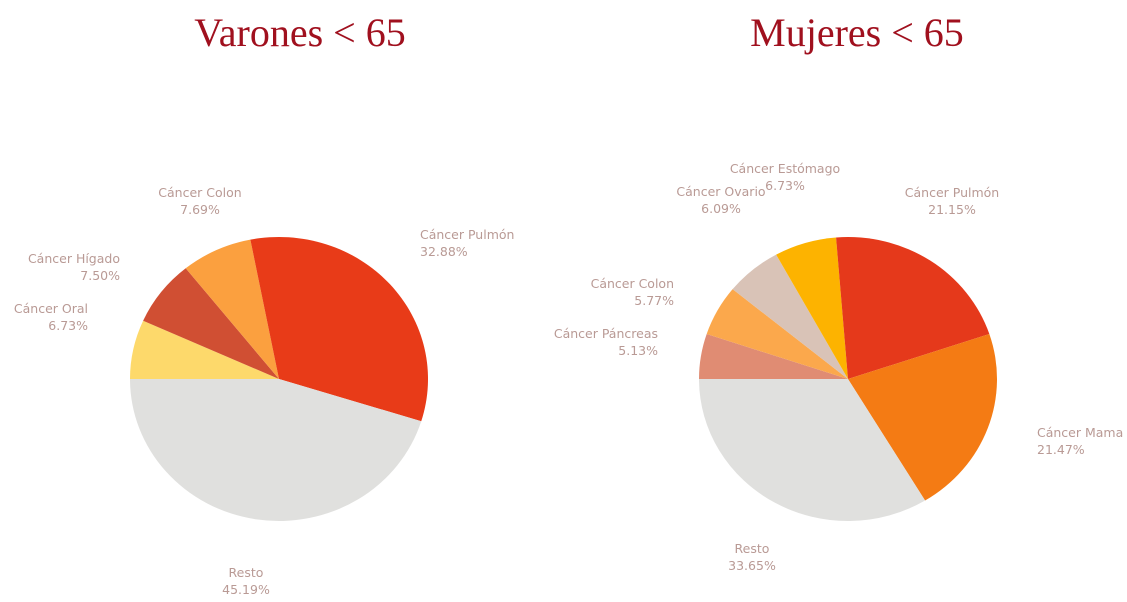  Describe the element at coordinates (444, 251) in the screenshot. I see `slice-value-label: 32.88%` at that location.